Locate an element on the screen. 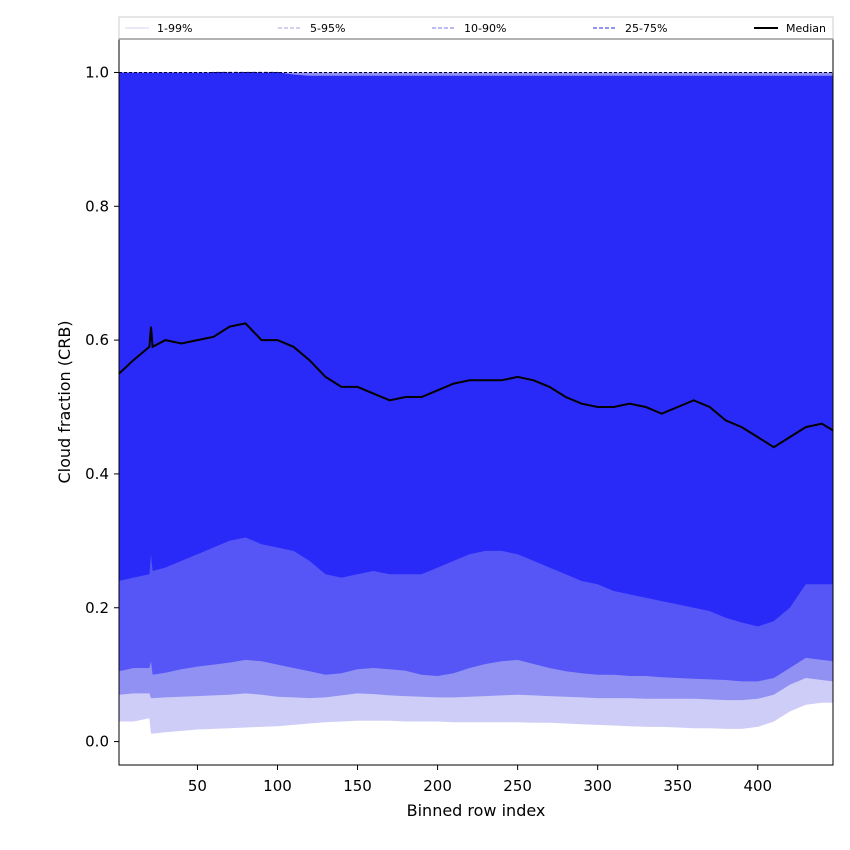 This screenshot has height=850, width=850. median-layer is located at coordinates (476, 385).